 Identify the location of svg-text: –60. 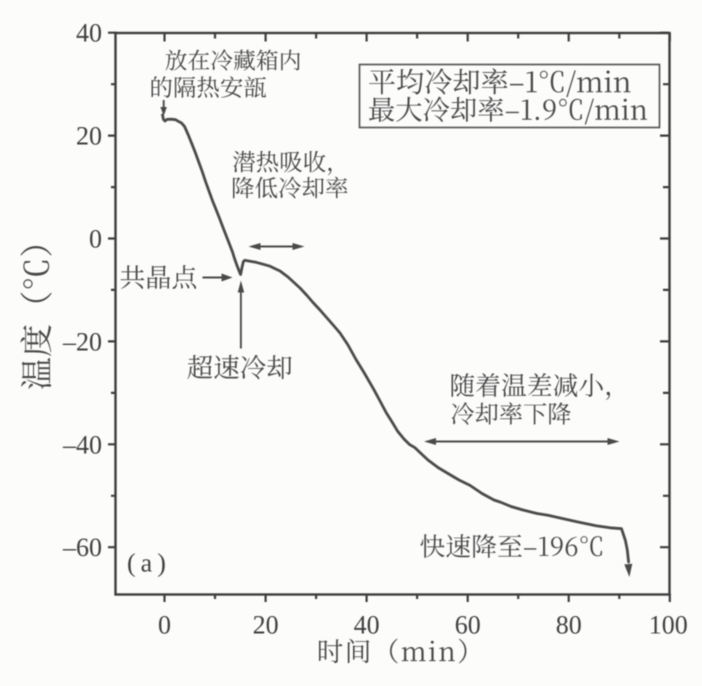
(82, 547).